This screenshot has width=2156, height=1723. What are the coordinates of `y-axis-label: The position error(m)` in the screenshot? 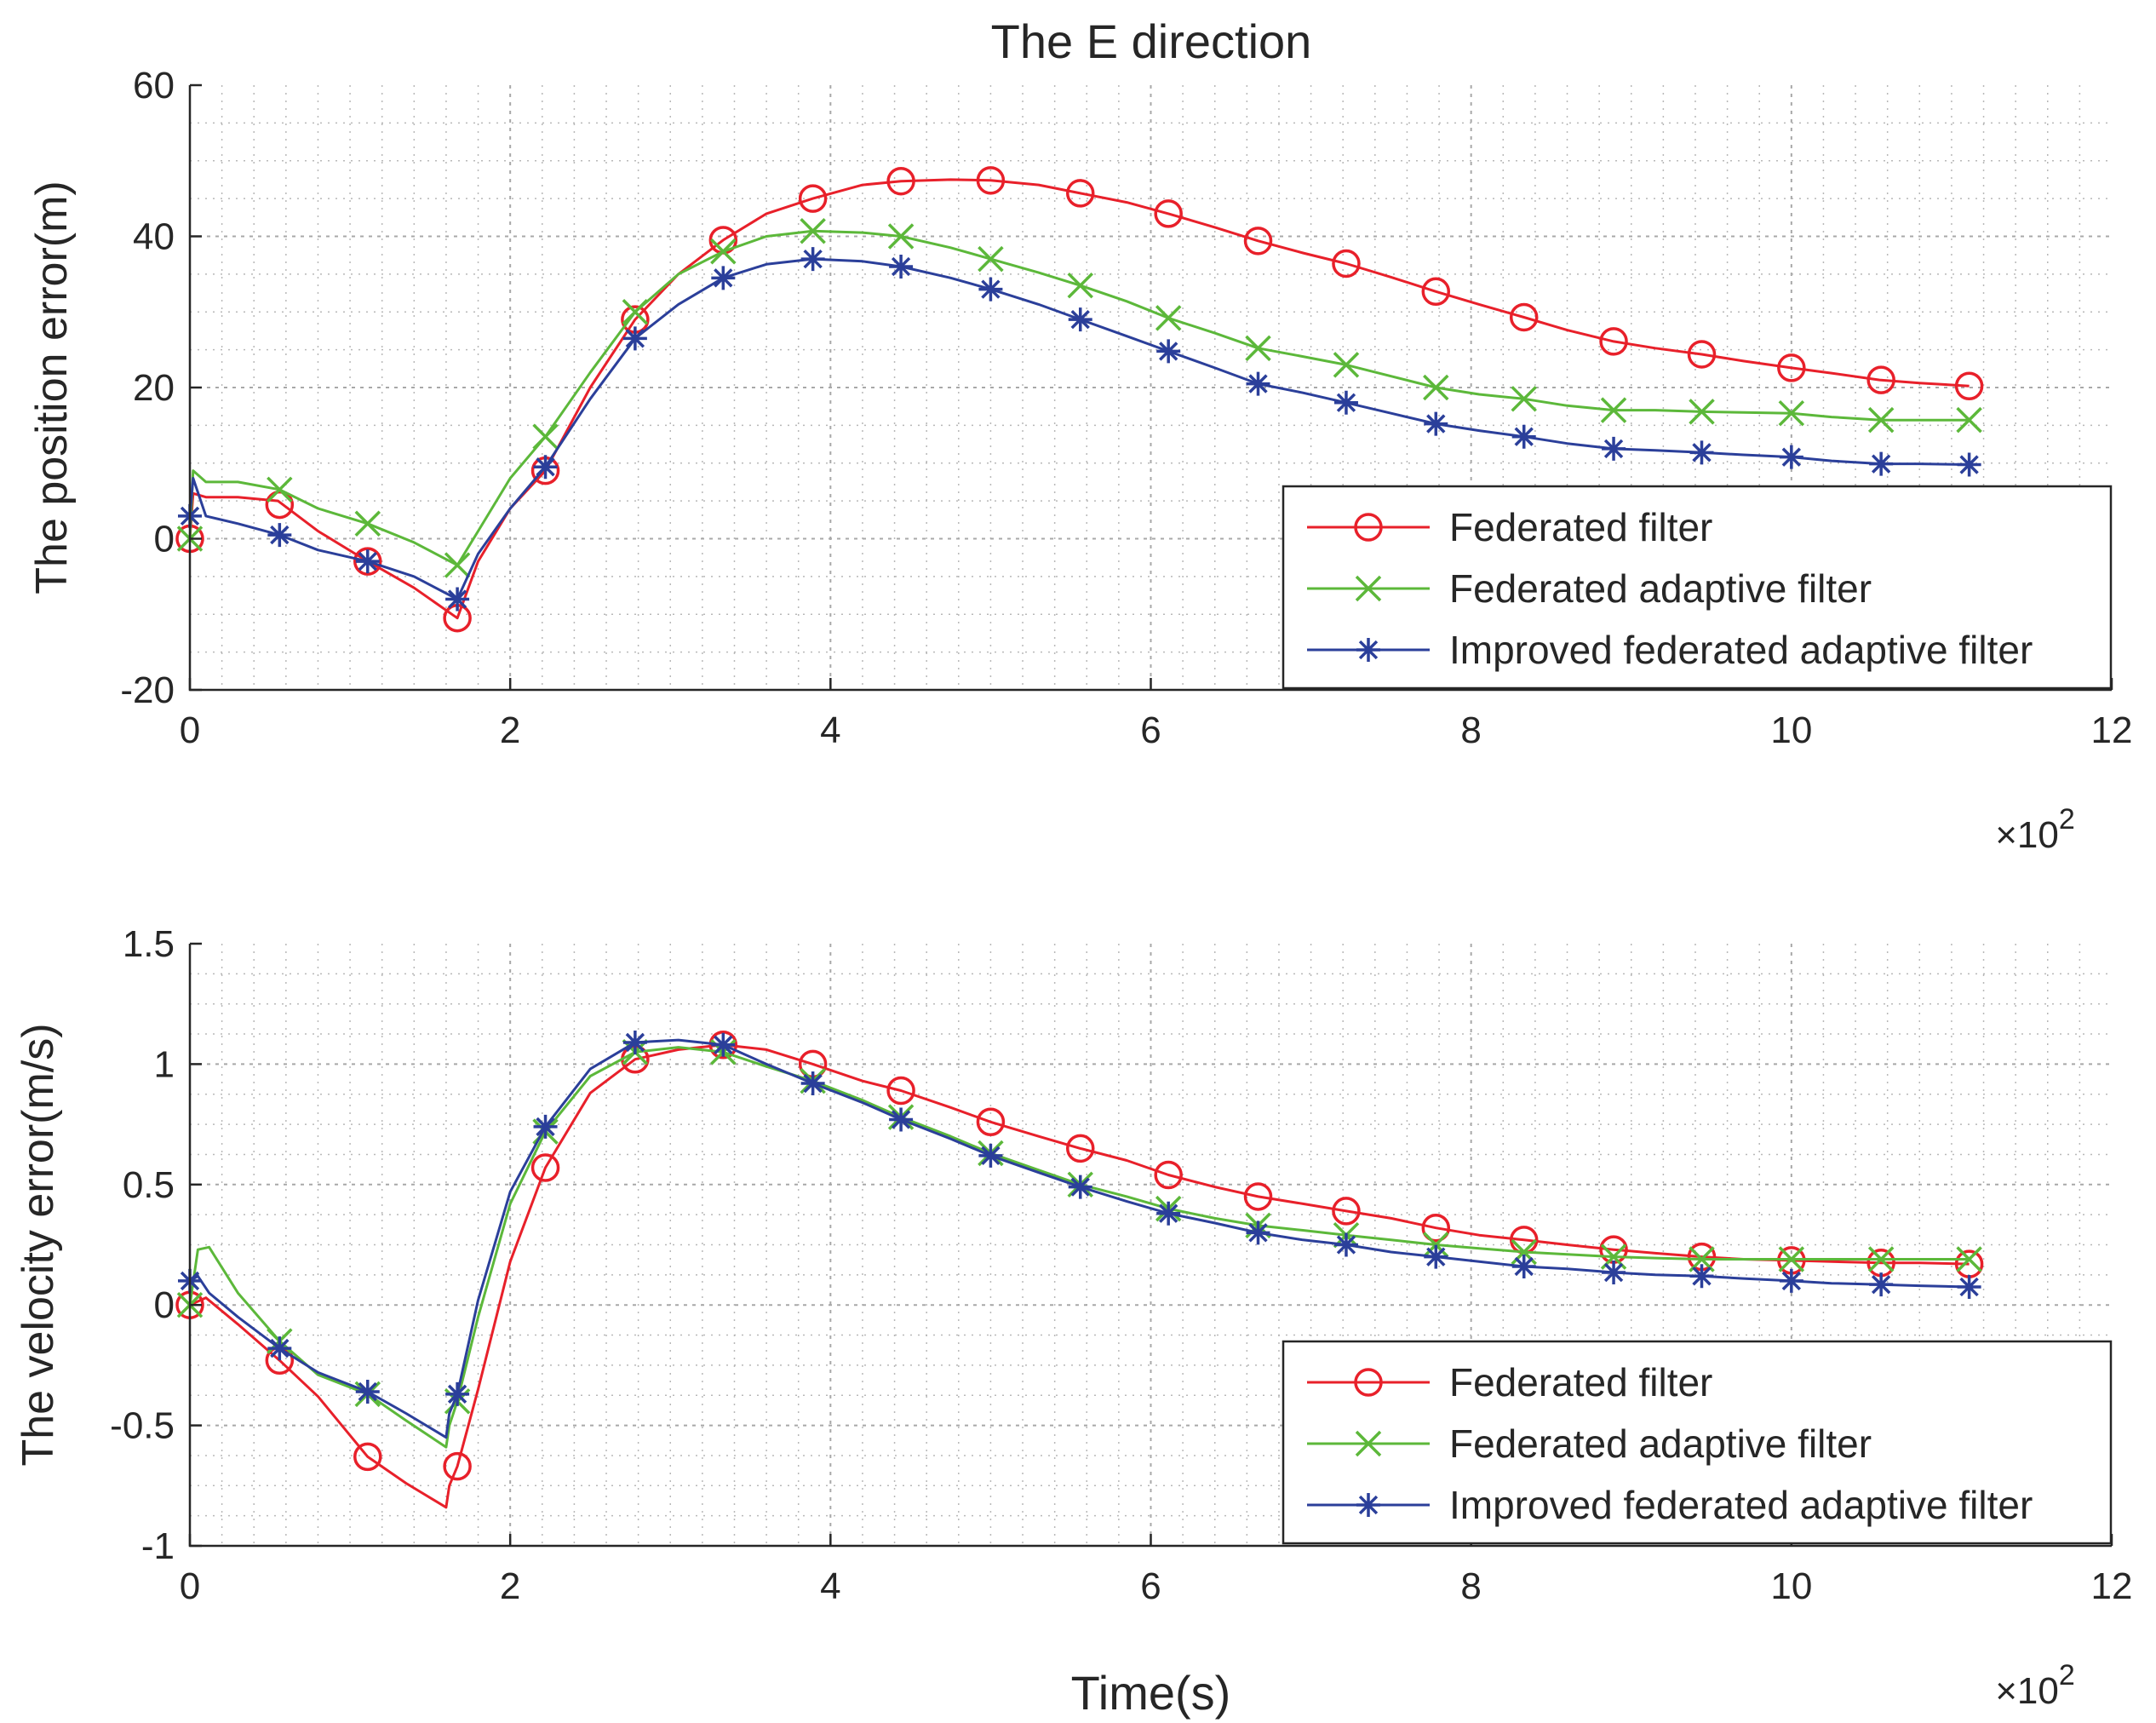 It's located at (52, 387).